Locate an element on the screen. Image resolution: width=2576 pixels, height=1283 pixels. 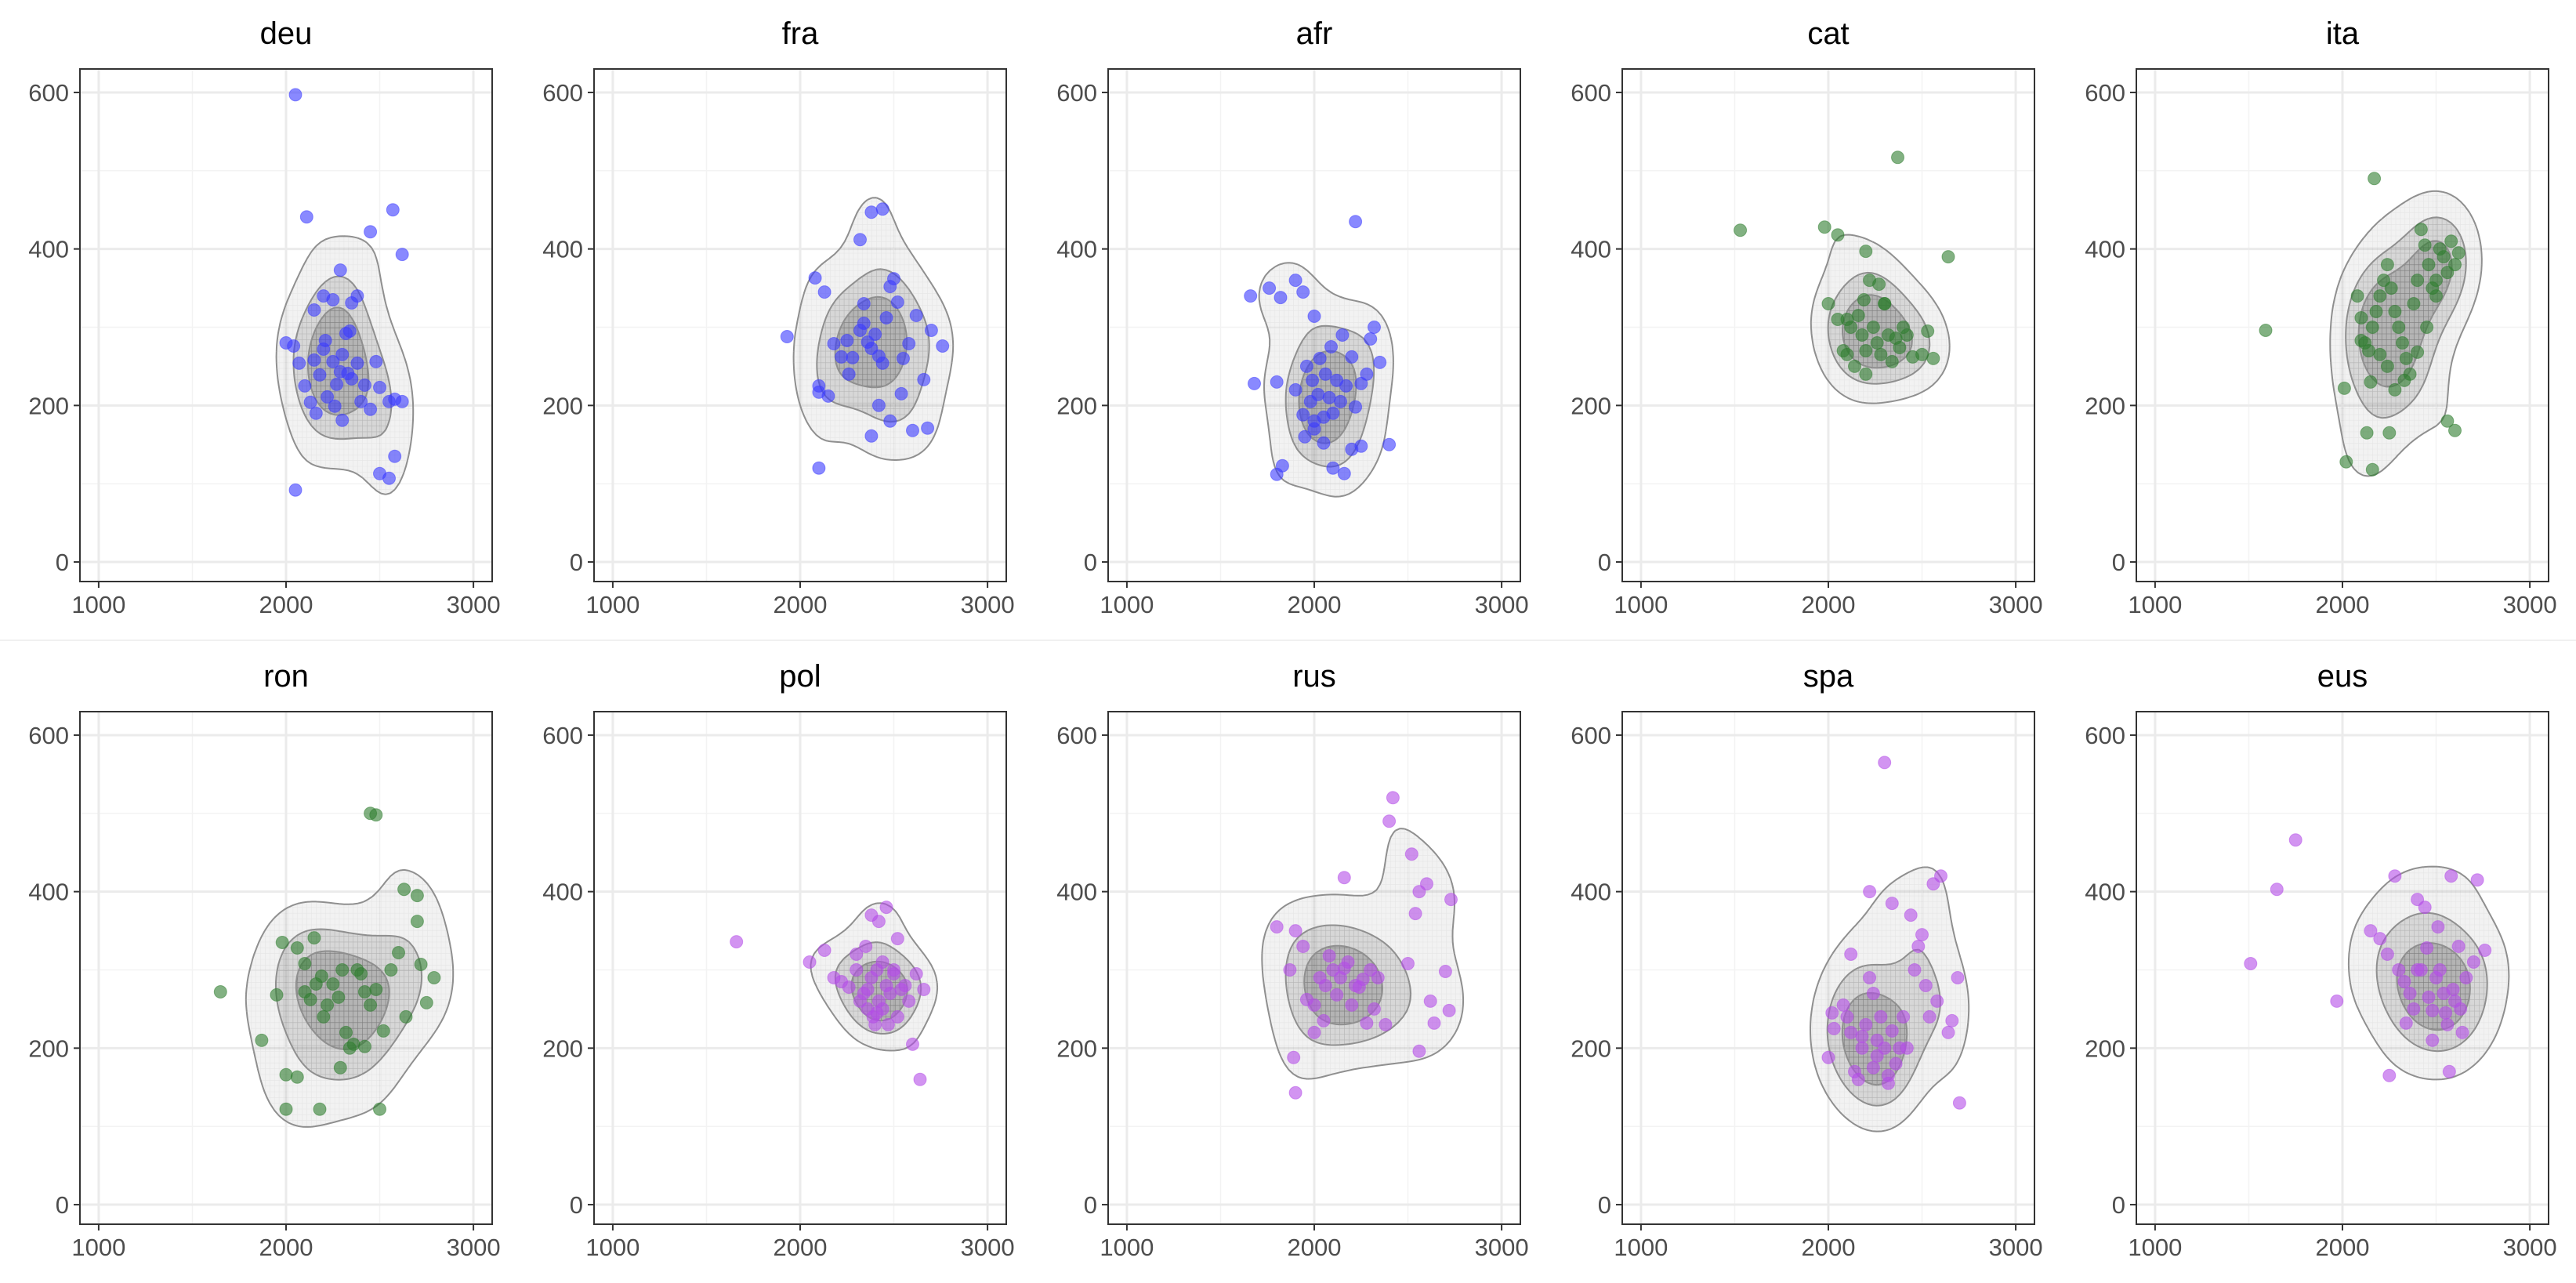
y-tick-label: 200 is located at coordinates (2105, 406).